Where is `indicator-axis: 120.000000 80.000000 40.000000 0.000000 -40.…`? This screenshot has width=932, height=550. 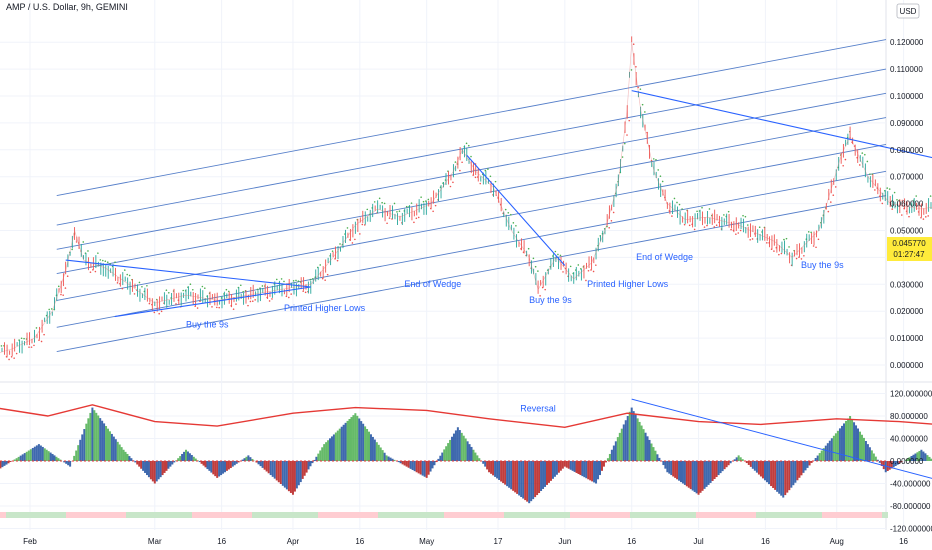 indicator-axis: 120.000000 80.000000 40.000000 0.000000 -40.… is located at coordinates (911, 462).